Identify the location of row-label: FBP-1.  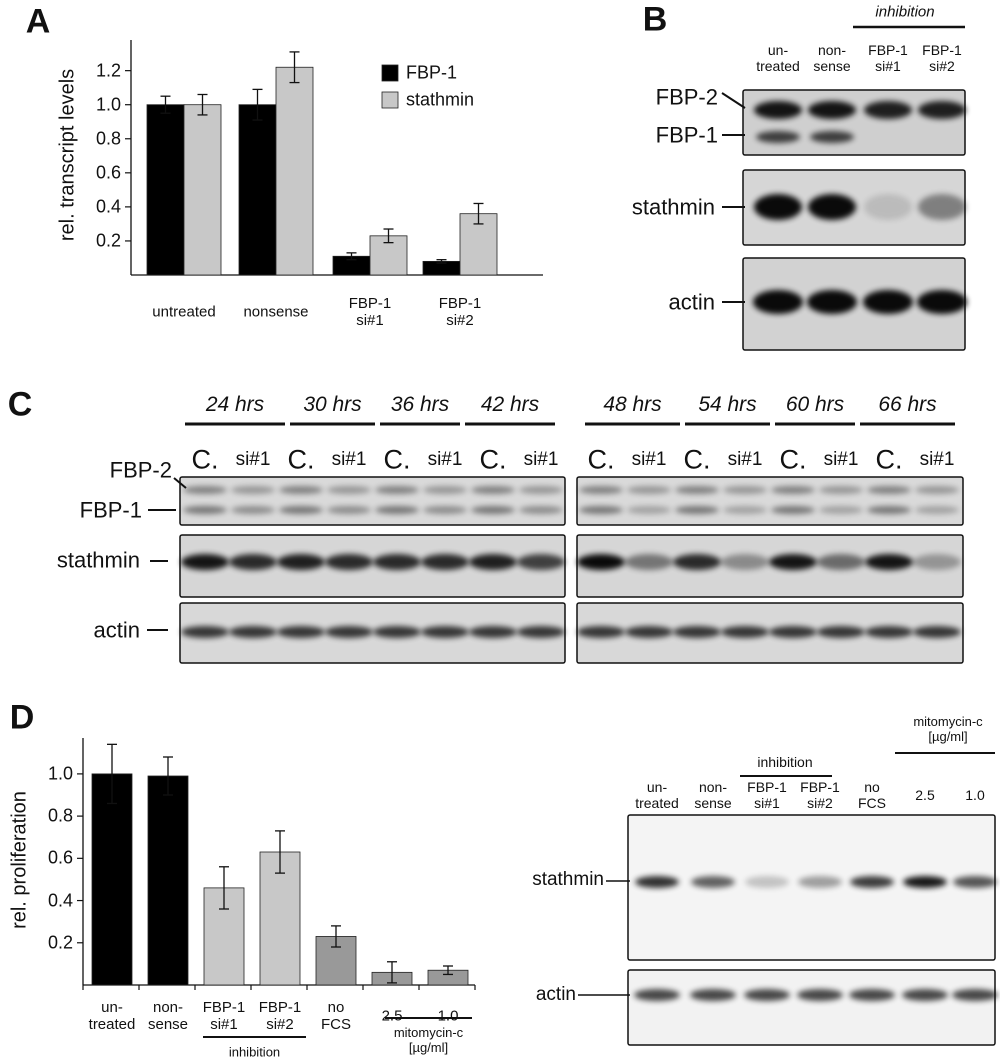
(686, 135).